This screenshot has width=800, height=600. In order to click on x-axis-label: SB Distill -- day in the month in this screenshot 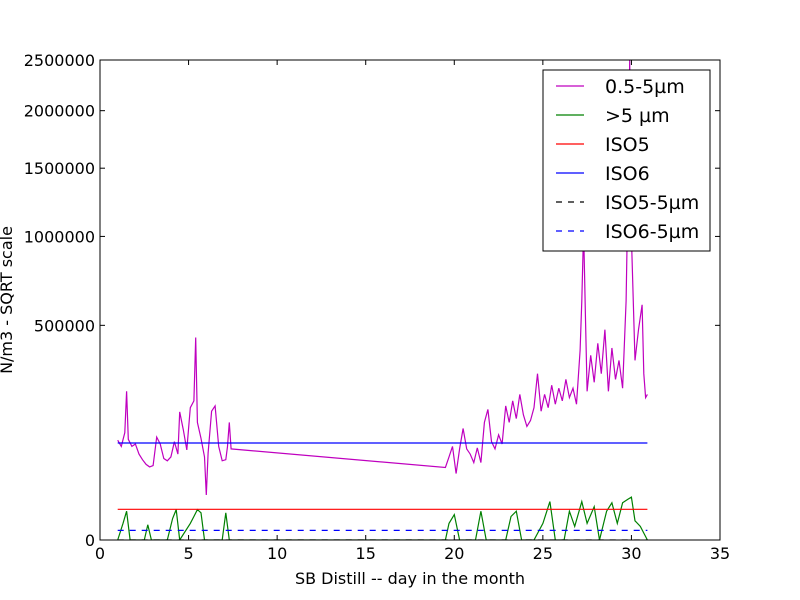, I will do `click(410, 578)`.